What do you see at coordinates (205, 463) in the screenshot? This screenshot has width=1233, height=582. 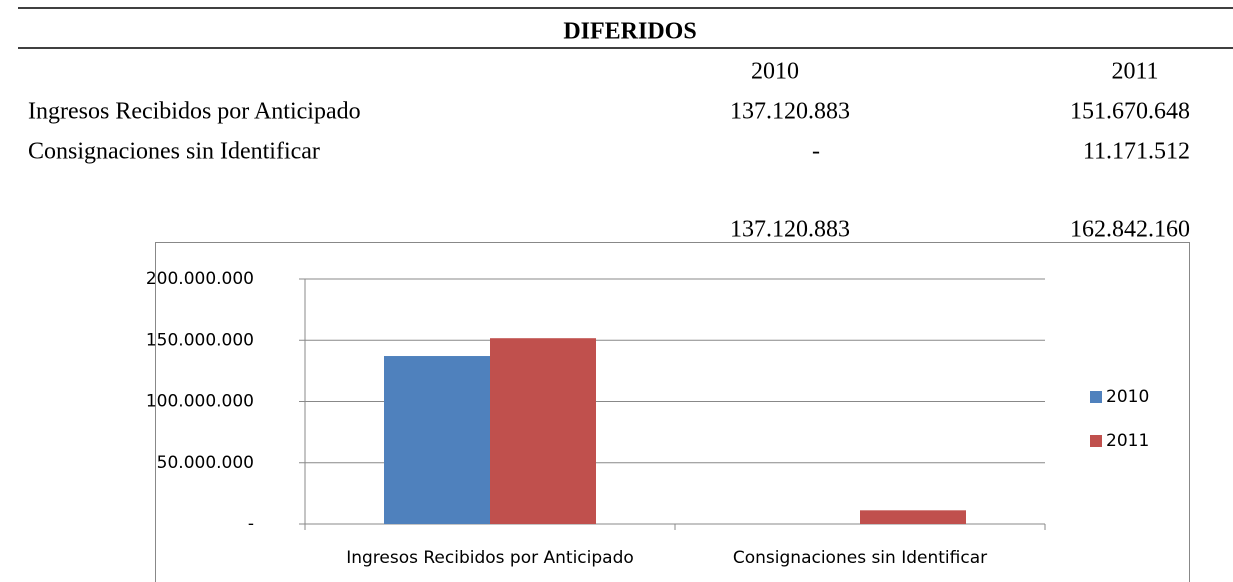 I see `y-tick-label: 50.000.000` at bounding box center [205, 463].